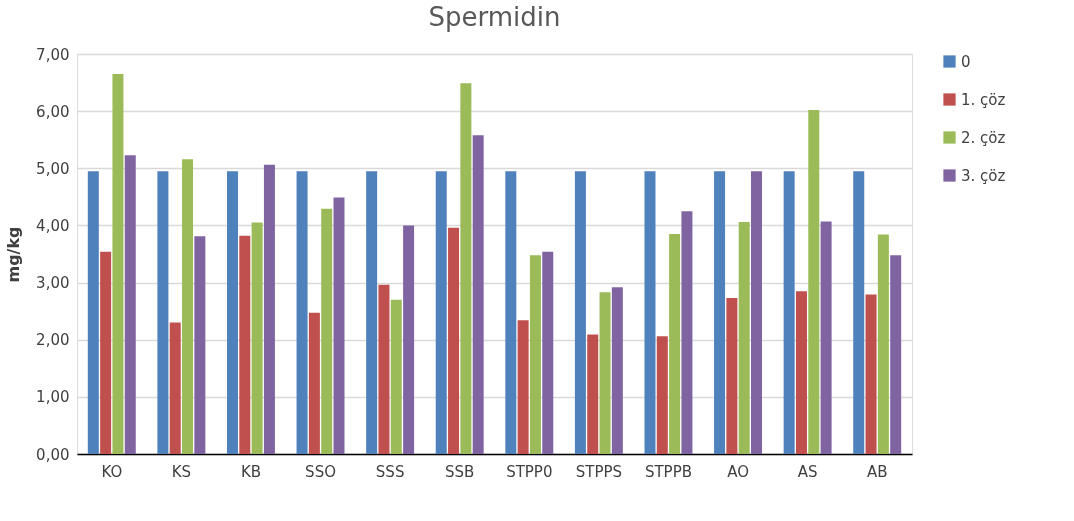  Describe the element at coordinates (53, 168) in the screenshot. I see `y-tick-label: 5,00` at that location.